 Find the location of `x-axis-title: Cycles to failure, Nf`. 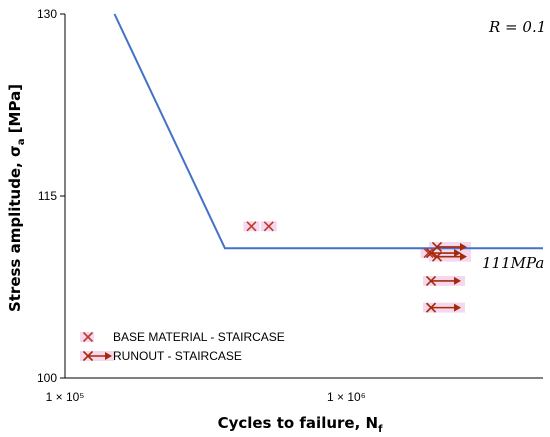

x-axis-title: Cycles to failure, Nf is located at coordinates (301, 424).